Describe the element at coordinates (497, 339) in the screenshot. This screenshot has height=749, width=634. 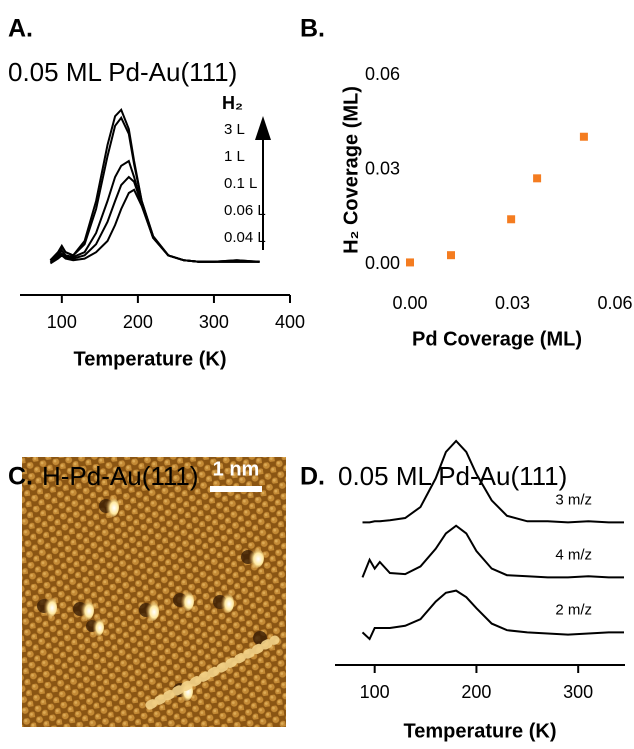
I see `x-axis-label: Pd Coverage (ML)` at that location.